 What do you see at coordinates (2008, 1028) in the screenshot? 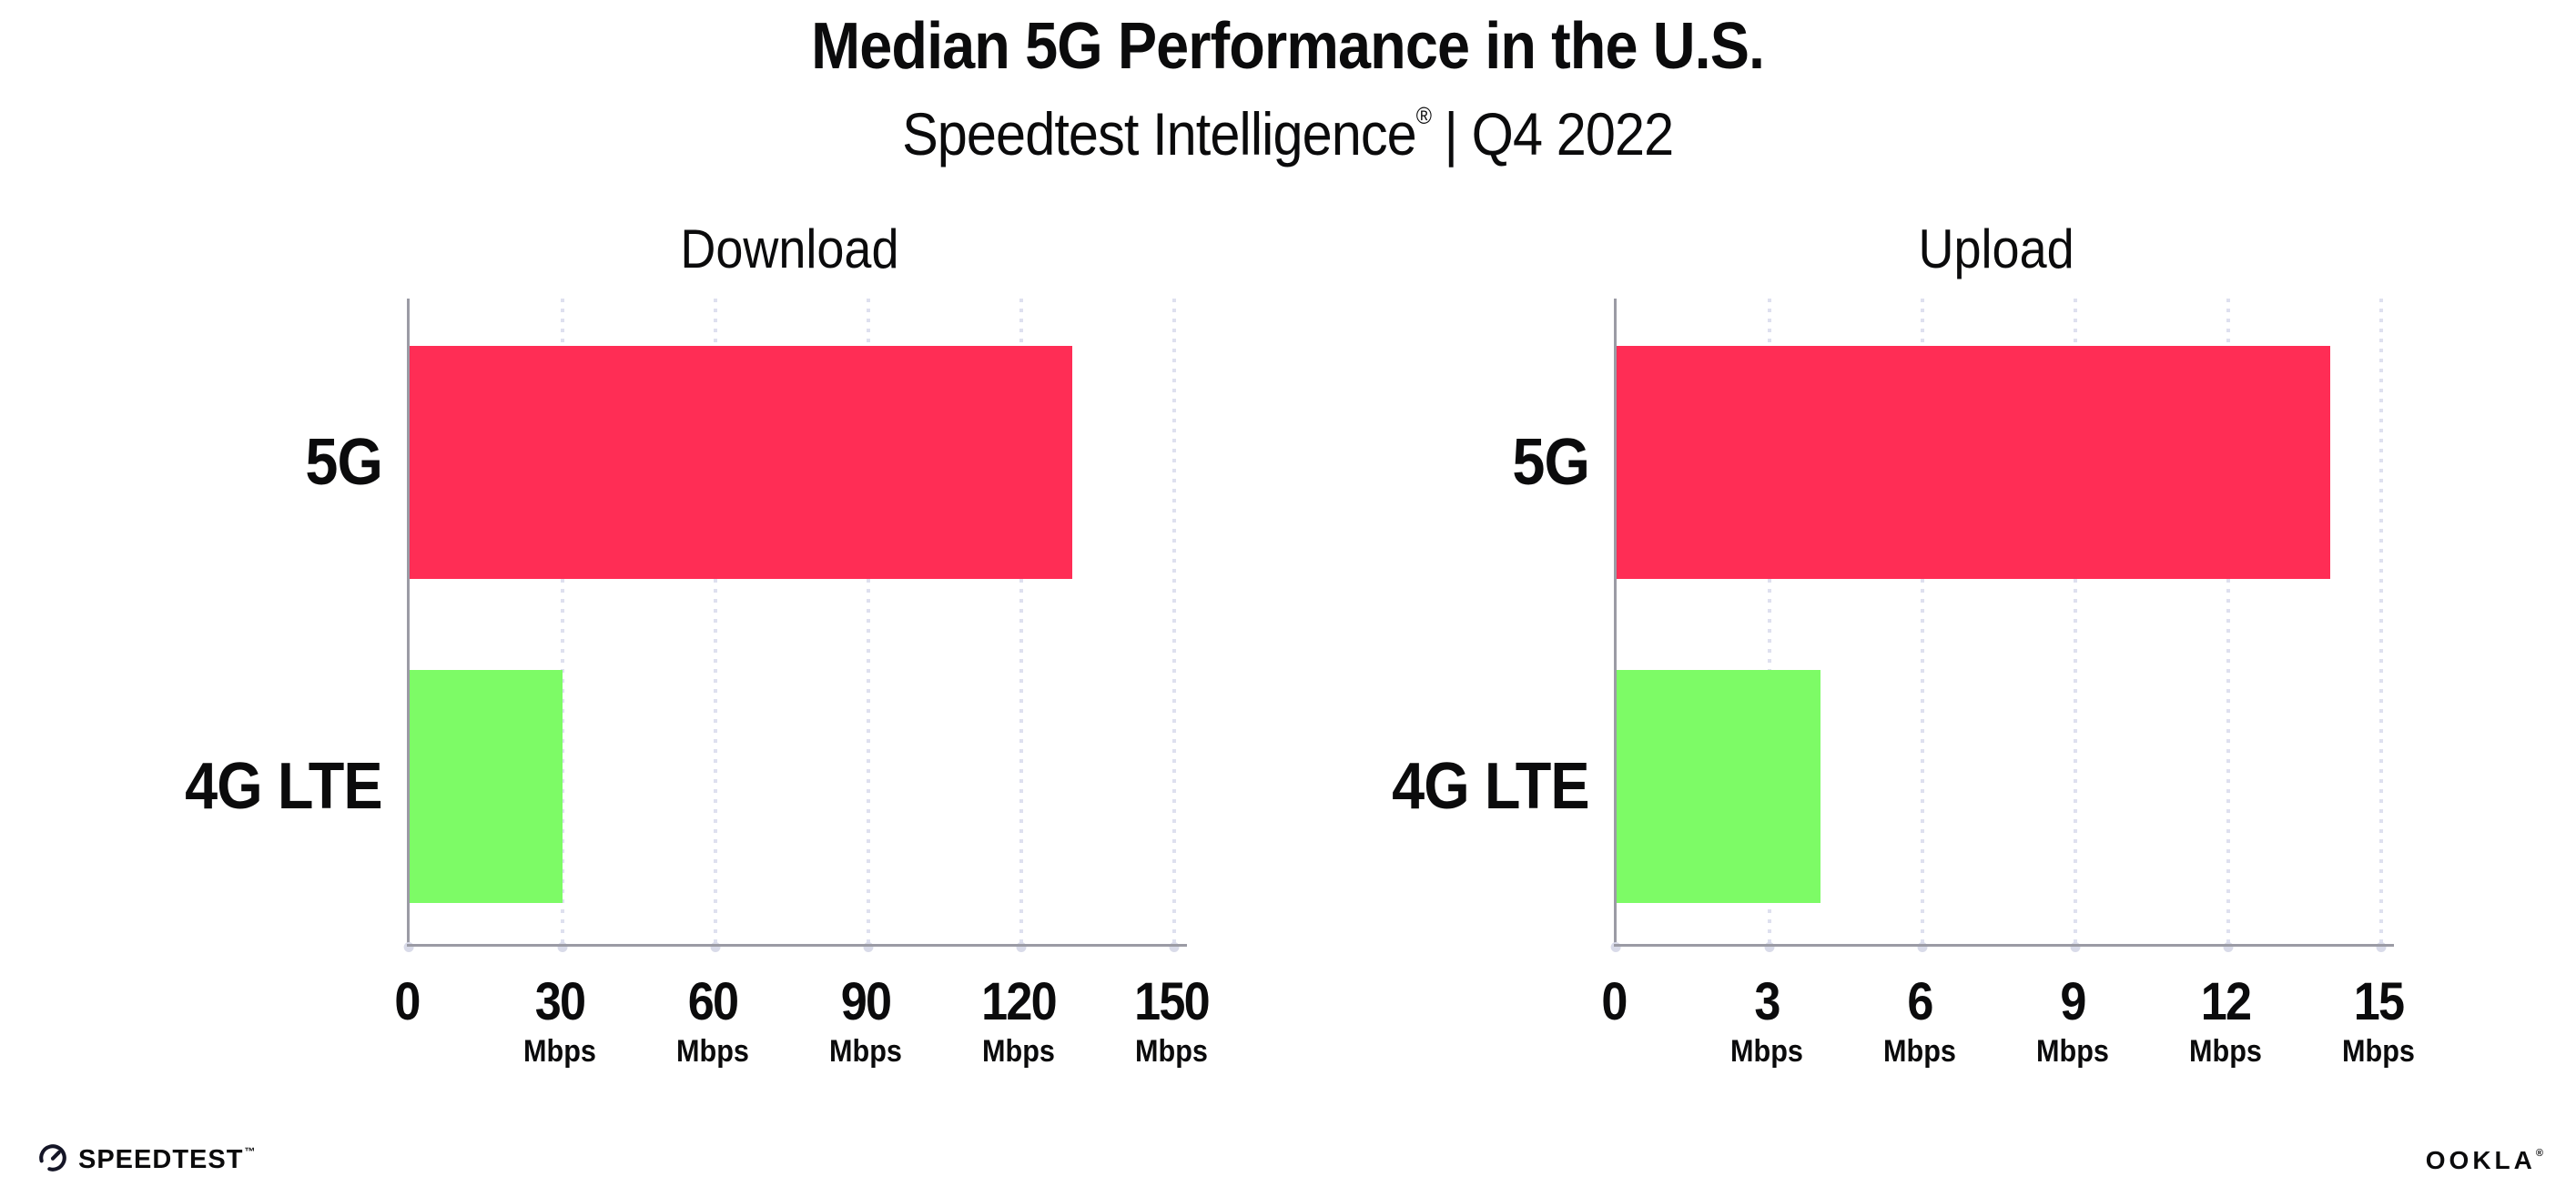
I see `x-axis-tick-labels: 0 3 Mbps 6 Mbps 9 Mbps 12 Mbps 15 Mbps` at bounding box center [2008, 1028].